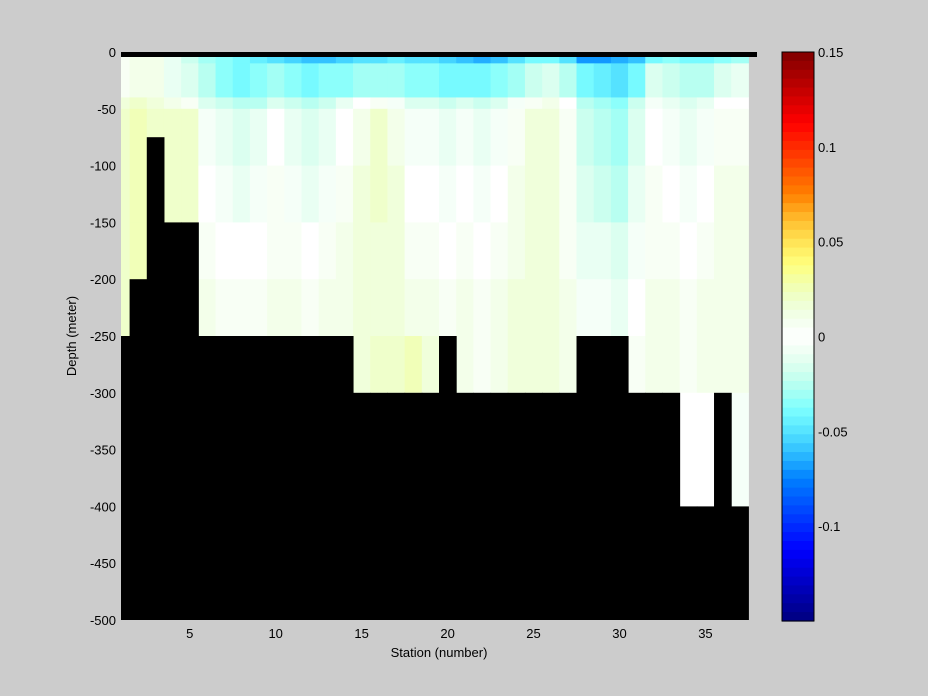 The image size is (928, 696). I want to click on y-tick-label: -500, so click(103, 620).